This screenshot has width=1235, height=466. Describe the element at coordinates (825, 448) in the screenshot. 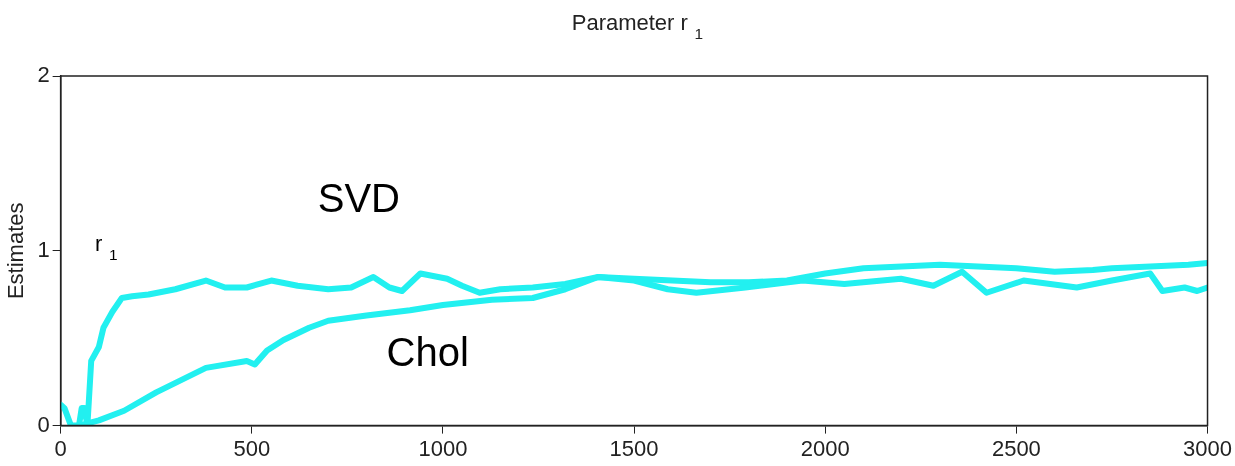

I see `x-tick-label: 2000` at that location.